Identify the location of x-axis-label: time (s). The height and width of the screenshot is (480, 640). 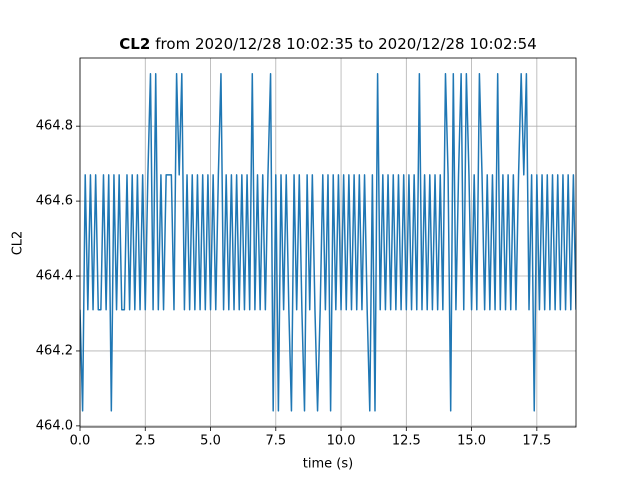
(328, 464).